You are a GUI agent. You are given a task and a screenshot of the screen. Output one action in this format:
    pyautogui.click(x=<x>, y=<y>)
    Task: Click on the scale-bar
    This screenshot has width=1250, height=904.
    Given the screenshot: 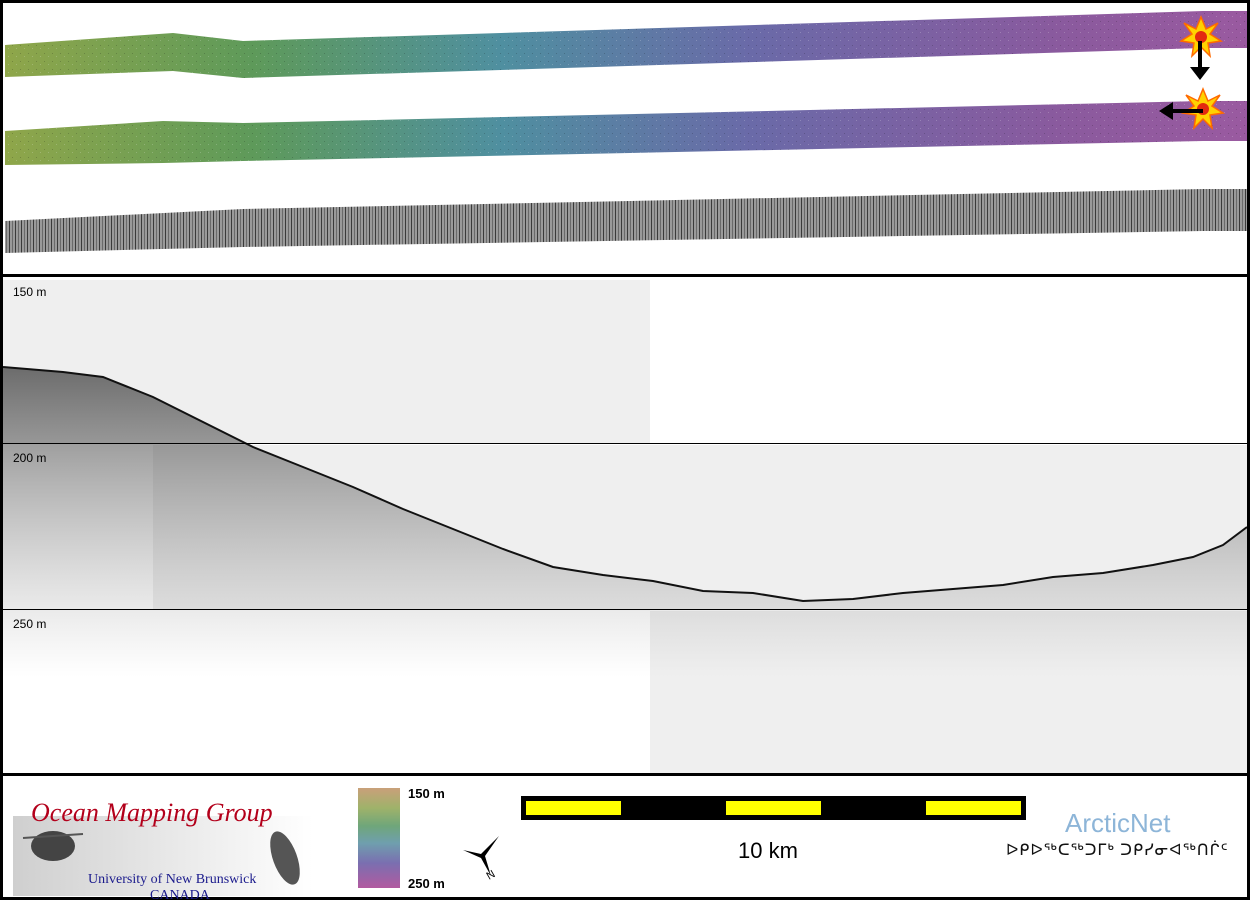 What is the action you would take?
    pyautogui.click(x=773, y=808)
    